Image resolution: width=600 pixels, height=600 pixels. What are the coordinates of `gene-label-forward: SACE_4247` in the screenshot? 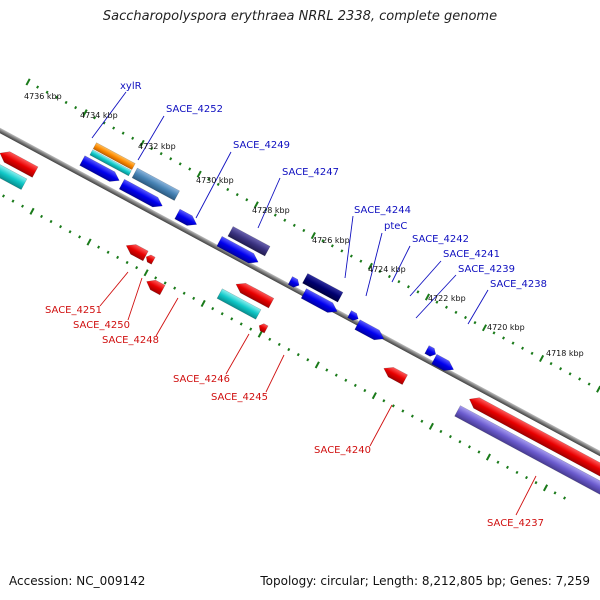 It's located at (310, 172).